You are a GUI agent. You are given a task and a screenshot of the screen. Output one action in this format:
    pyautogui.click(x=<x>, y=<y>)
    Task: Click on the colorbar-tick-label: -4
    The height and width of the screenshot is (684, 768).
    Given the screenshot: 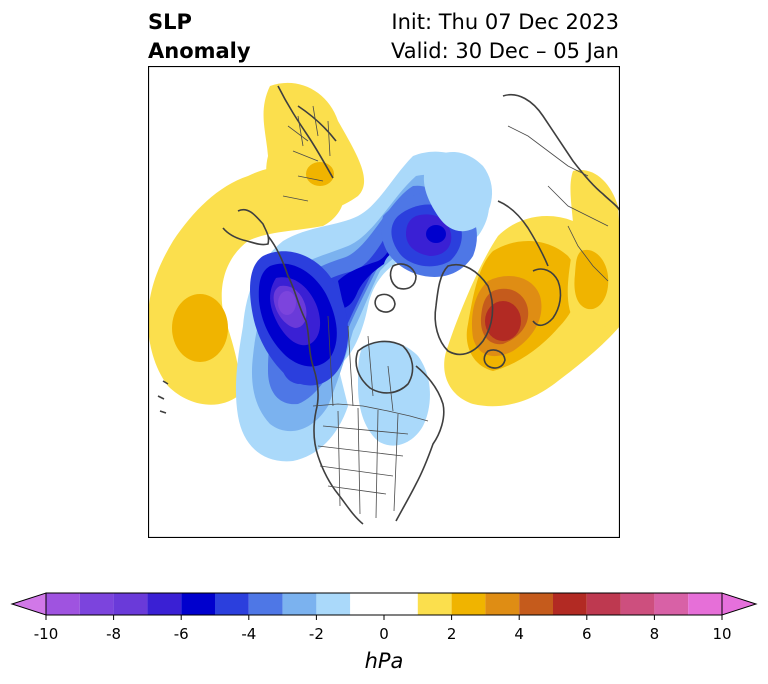 What is the action you would take?
    pyautogui.click(x=248, y=634)
    